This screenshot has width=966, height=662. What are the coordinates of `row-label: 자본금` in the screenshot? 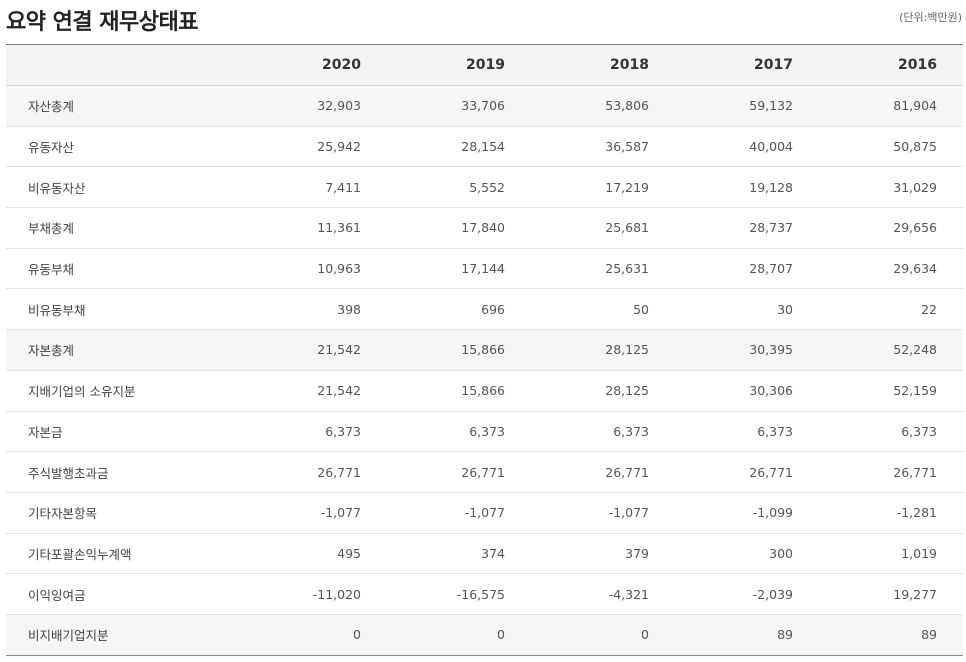 It's located at (45, 432).